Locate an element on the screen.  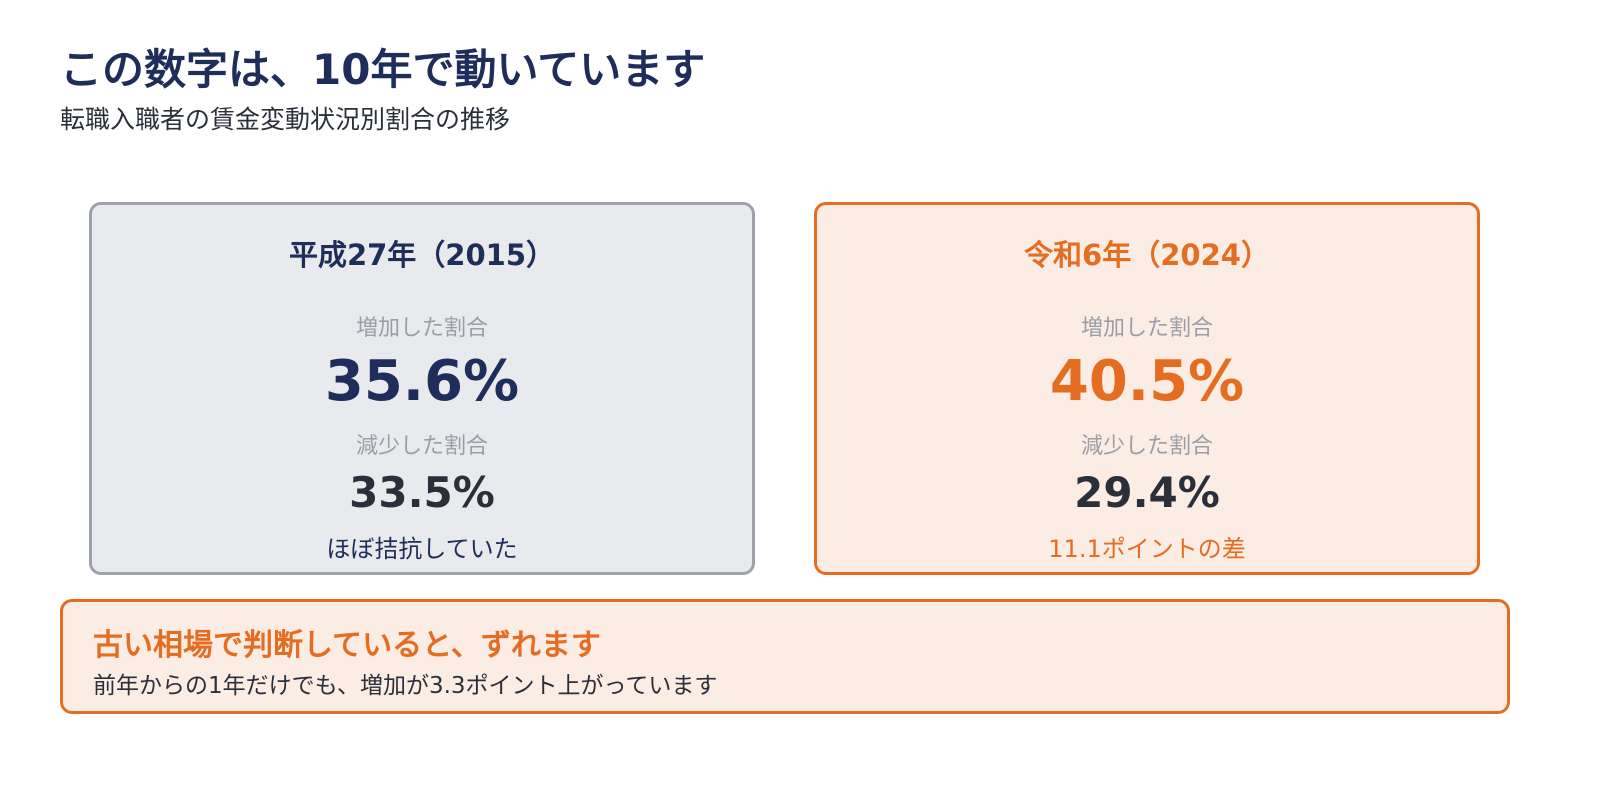
page-title: この数字は、10年で動いています is located at coordinates (383, 69).